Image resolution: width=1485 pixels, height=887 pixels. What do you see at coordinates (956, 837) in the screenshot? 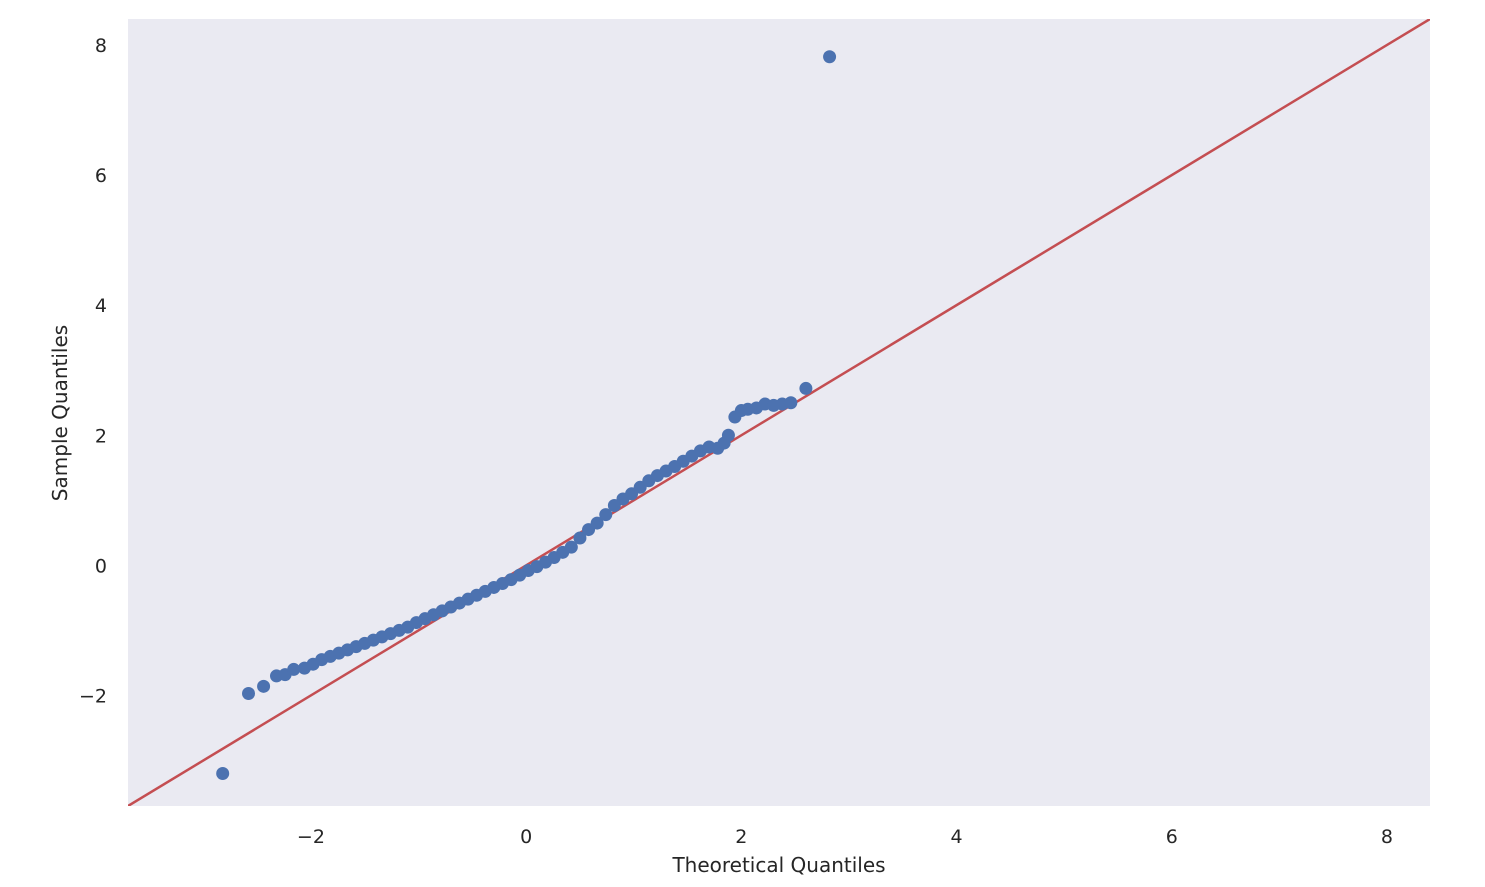
I see `x-tick-label: 4` at bounding box center [956, 837].